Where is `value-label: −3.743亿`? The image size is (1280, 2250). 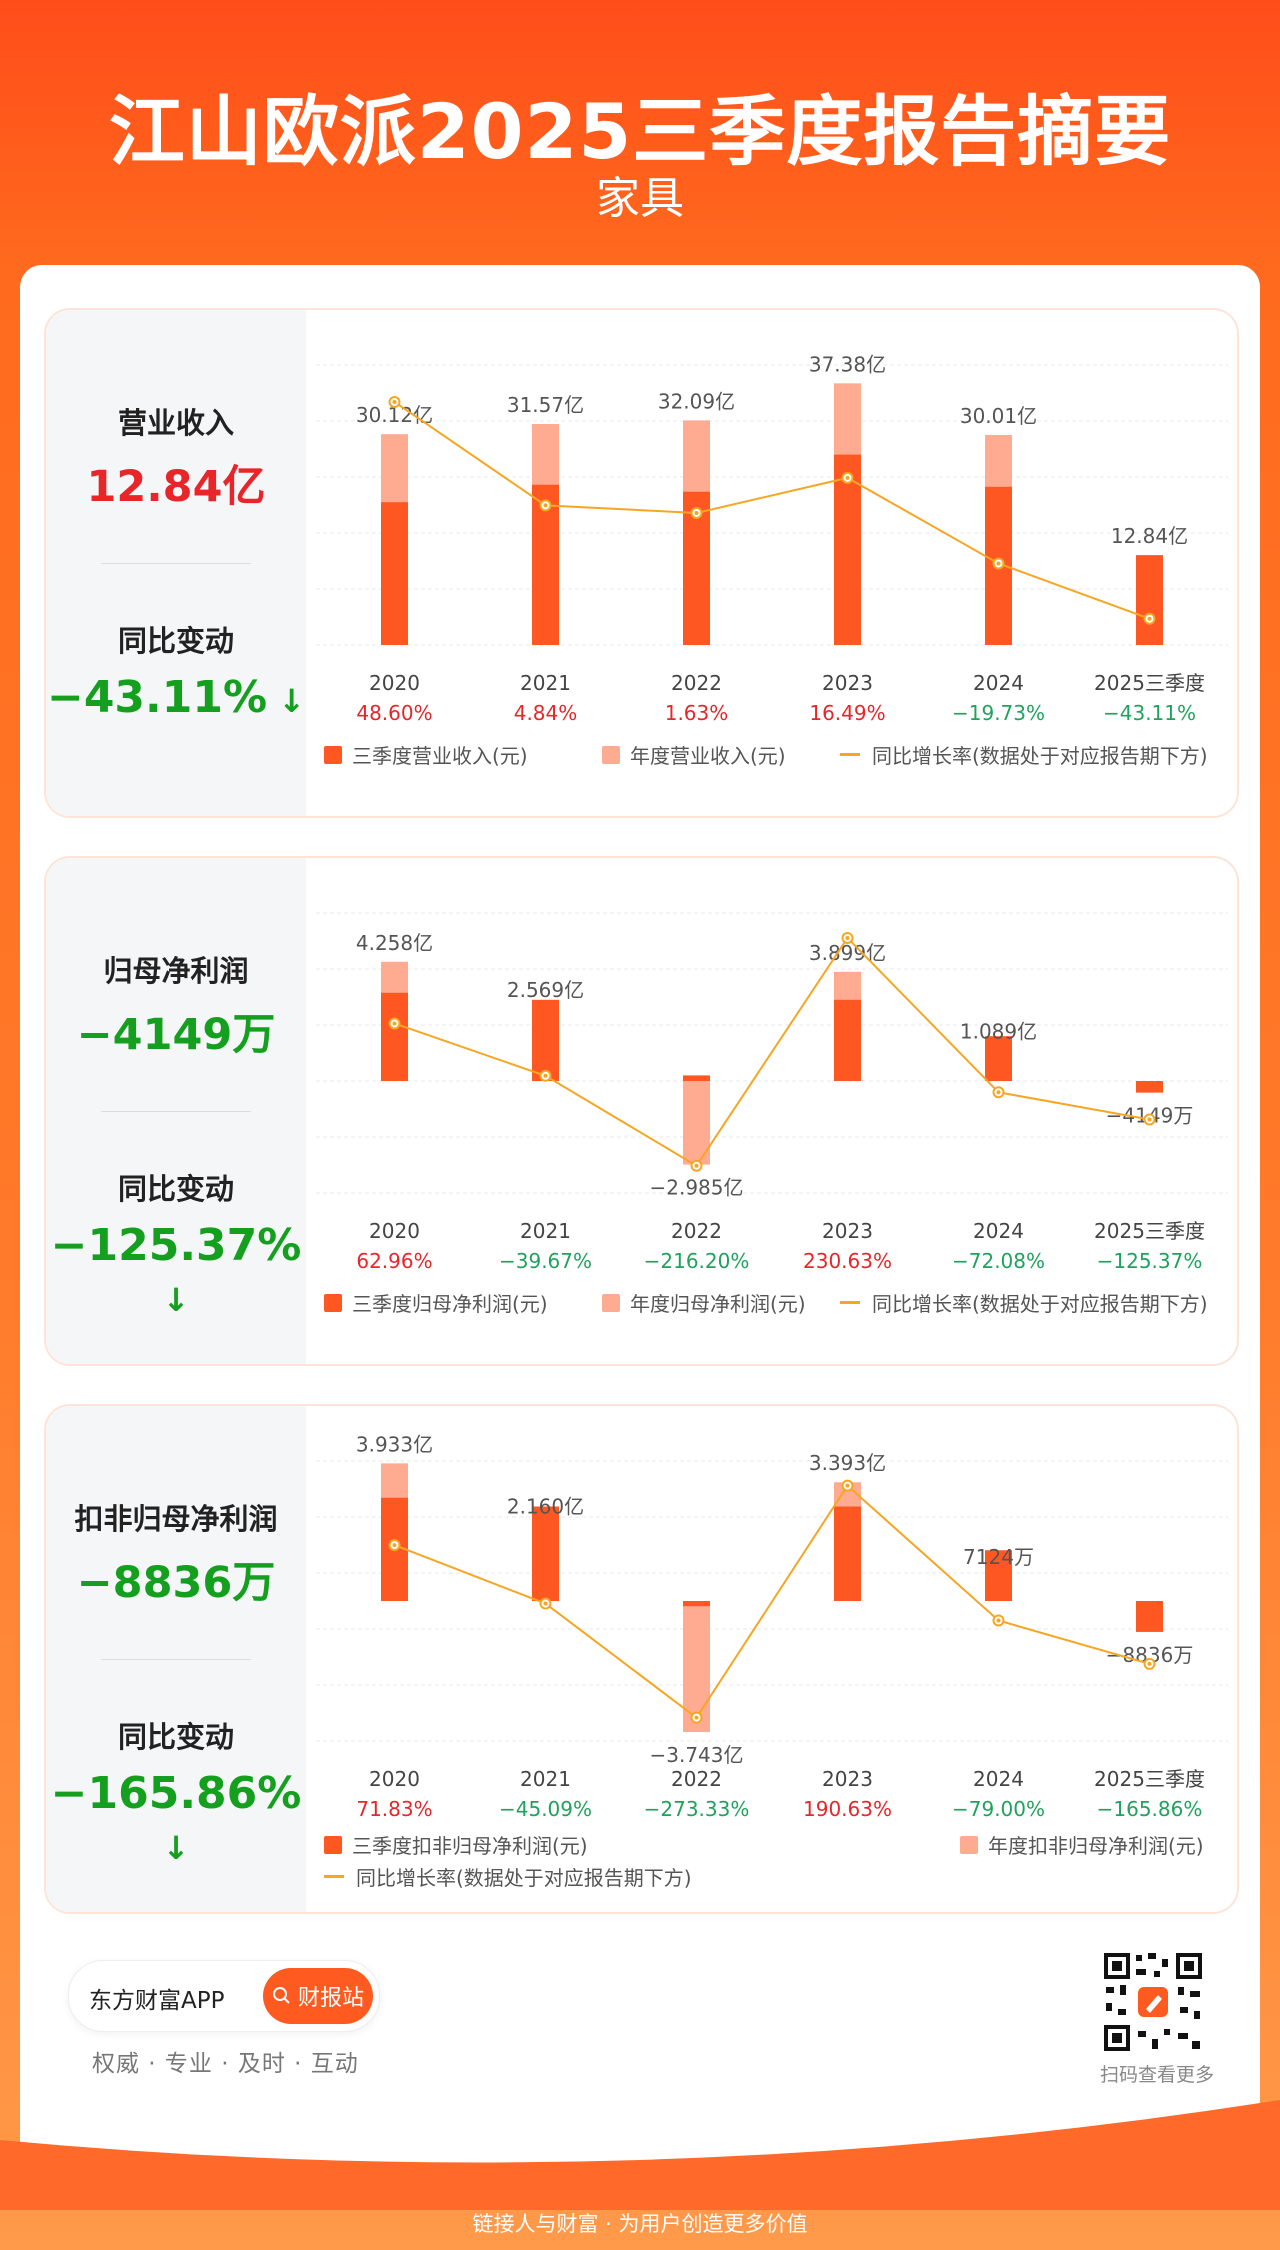
value-label: −3.743亿 is located at coordinates (696, 1755).